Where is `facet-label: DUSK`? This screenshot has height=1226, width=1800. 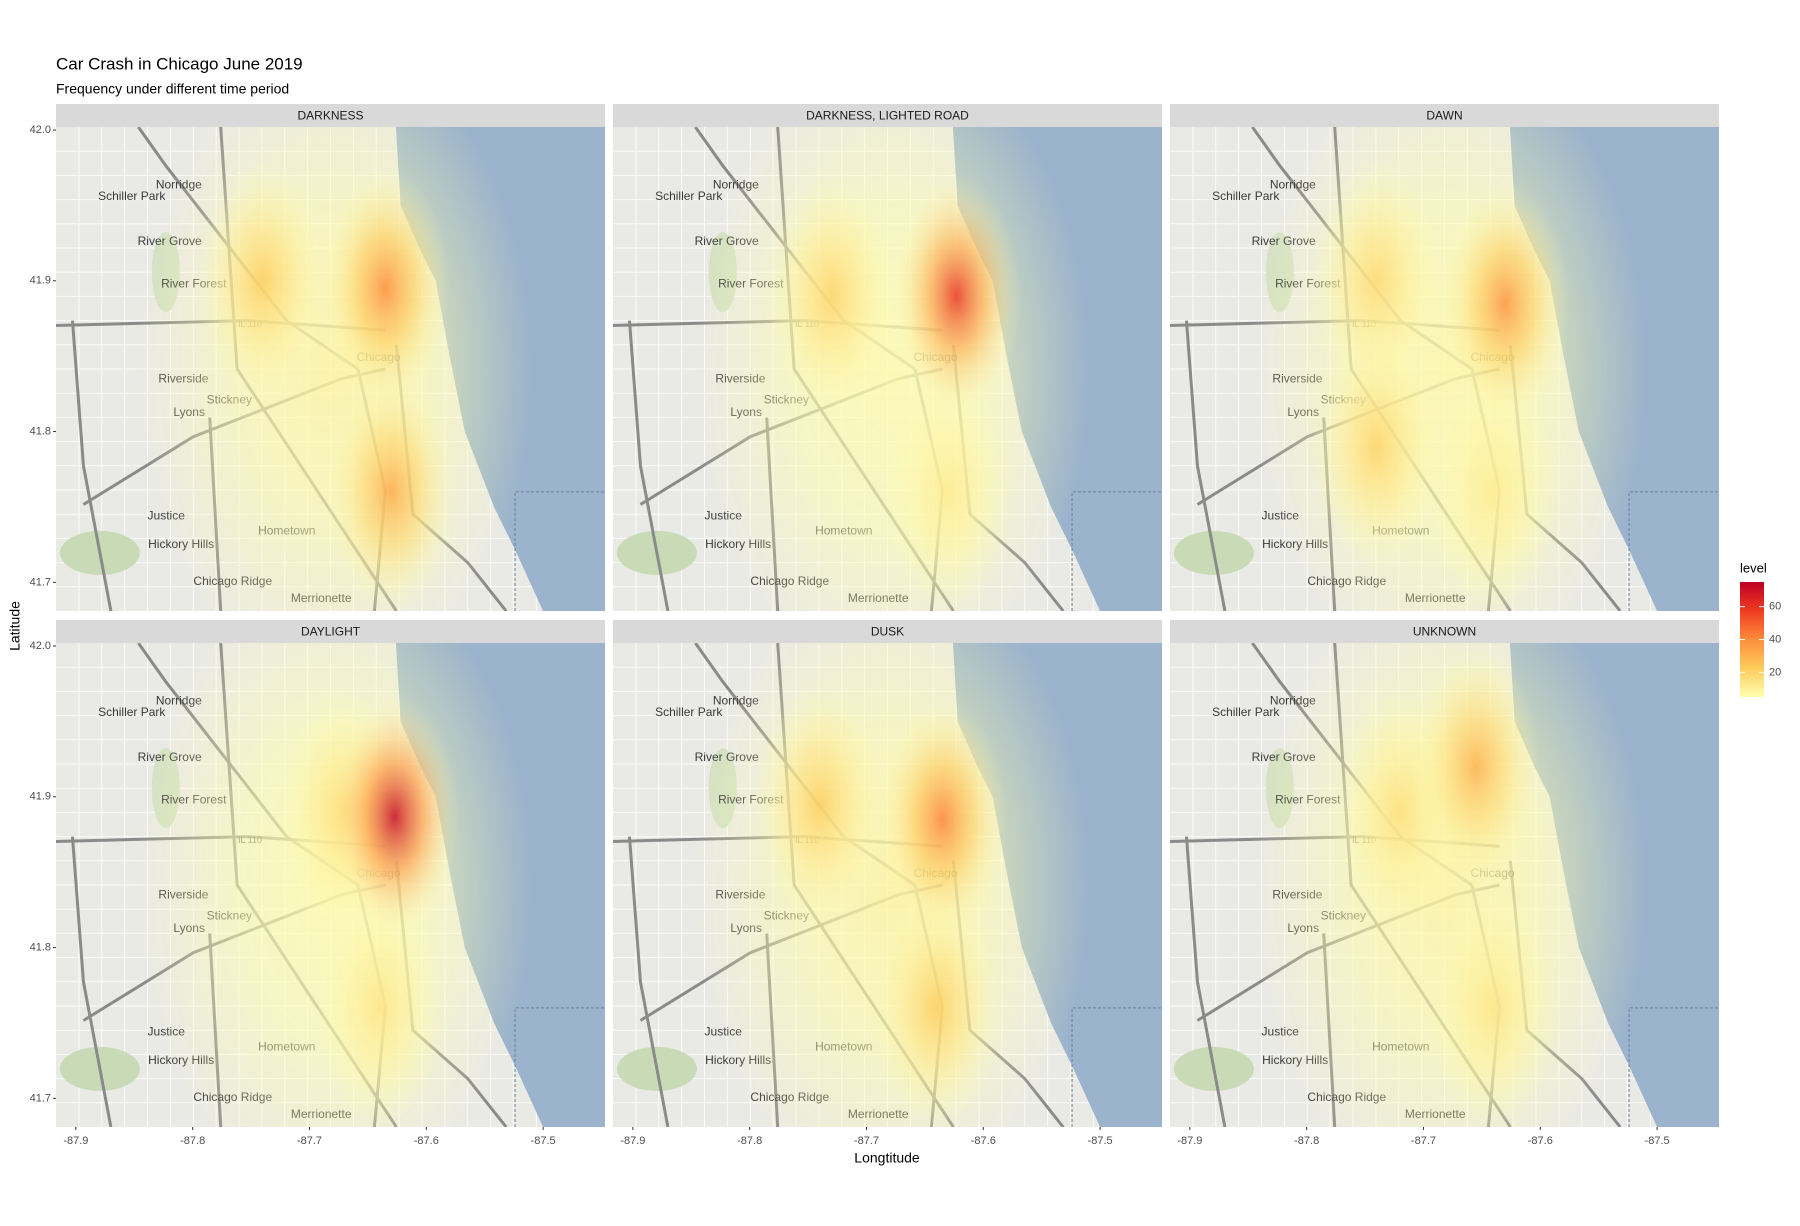
facet-label: DUSK is located at coordinates (887, 632).